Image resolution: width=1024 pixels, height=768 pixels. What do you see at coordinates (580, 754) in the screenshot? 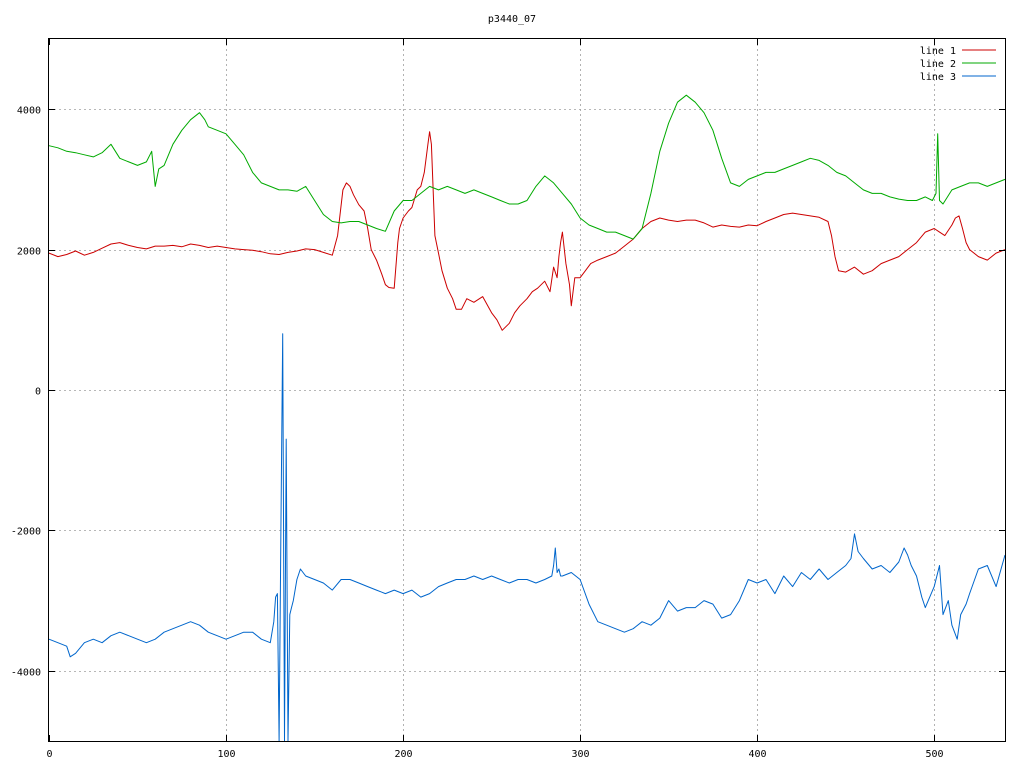
I see `x-tick-label-3: 300` at bounding box center [580, 754].